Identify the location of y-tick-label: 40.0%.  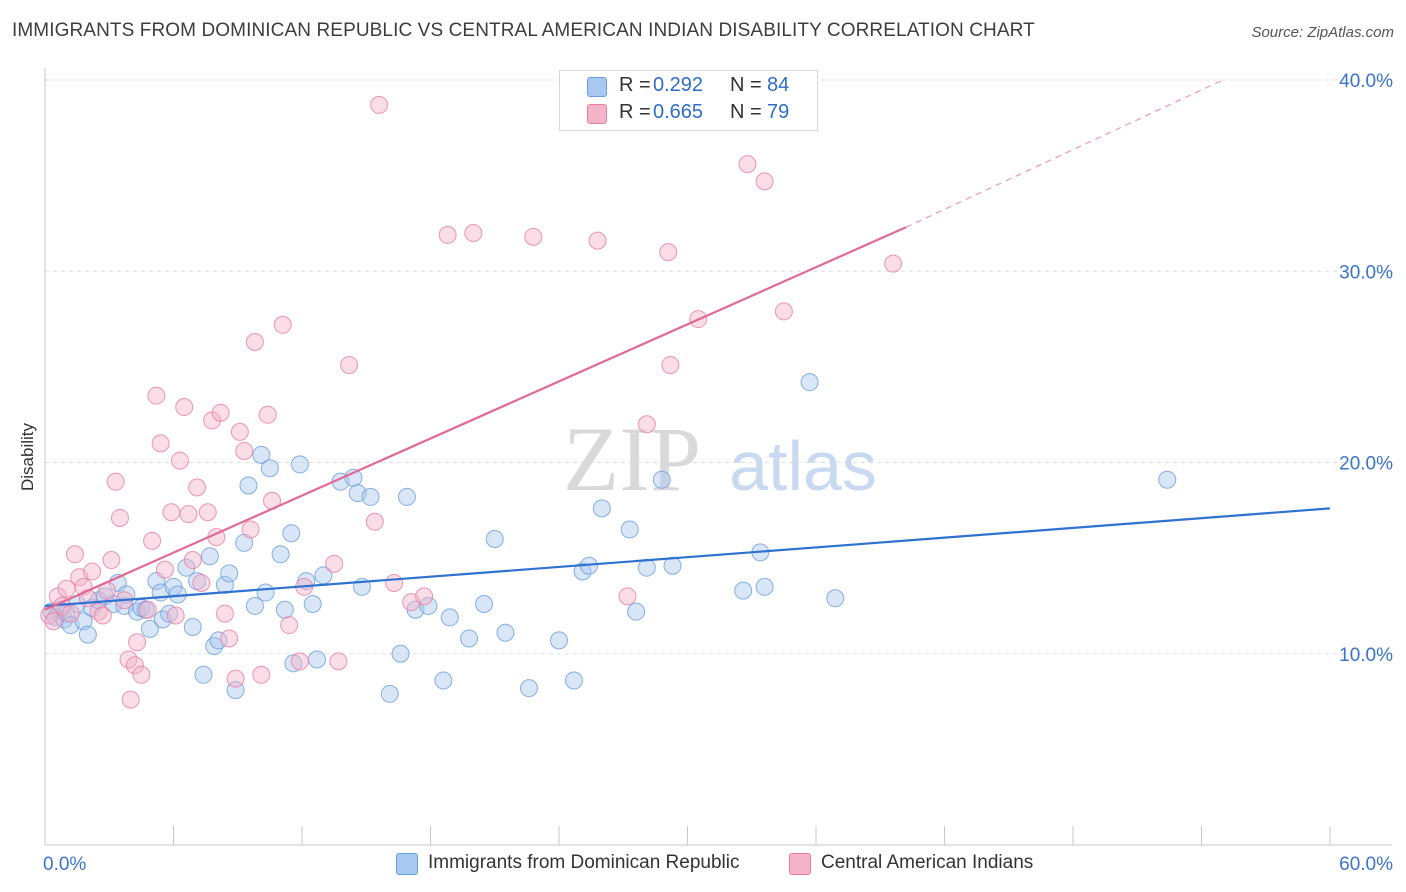
(1366, 81).